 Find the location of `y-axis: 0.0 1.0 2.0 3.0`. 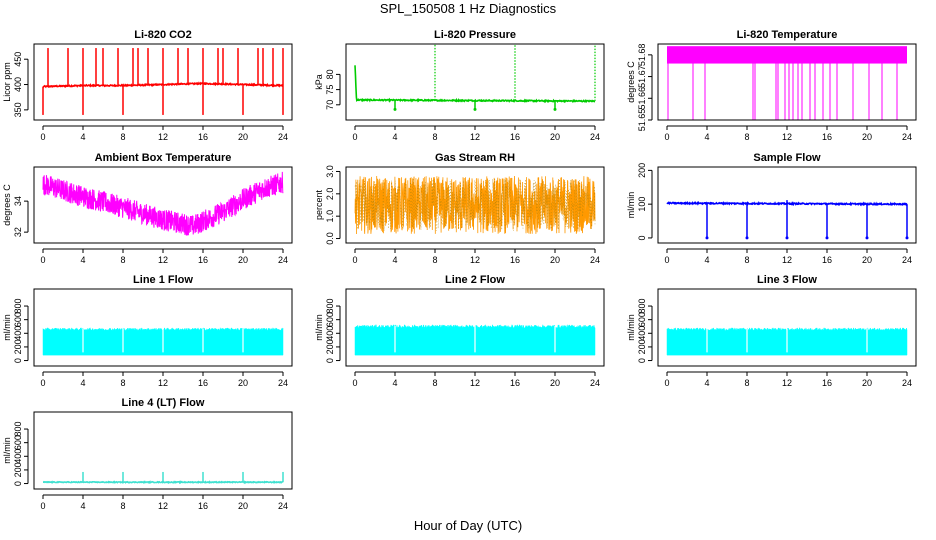

y-axis: 0.0 1.0 2.0 3.0 is located at coordinates (333, 205).